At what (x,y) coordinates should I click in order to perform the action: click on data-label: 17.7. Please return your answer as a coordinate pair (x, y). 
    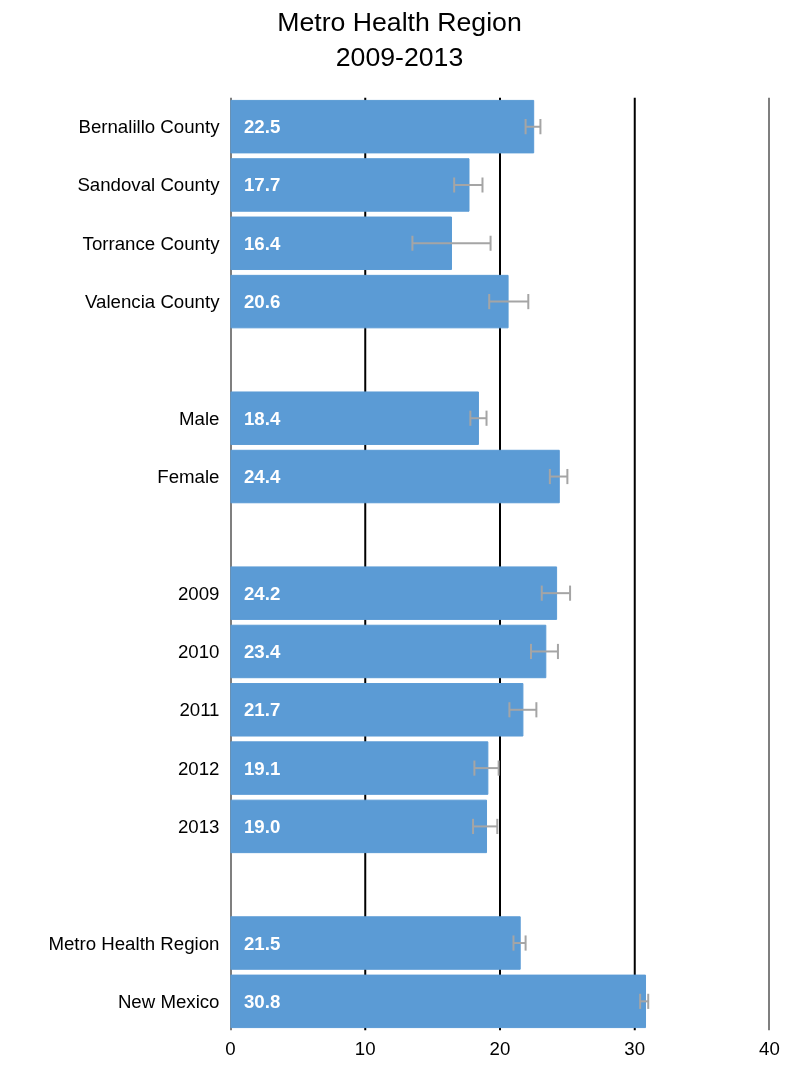
    Looking at the image, I should click on (262, 185).